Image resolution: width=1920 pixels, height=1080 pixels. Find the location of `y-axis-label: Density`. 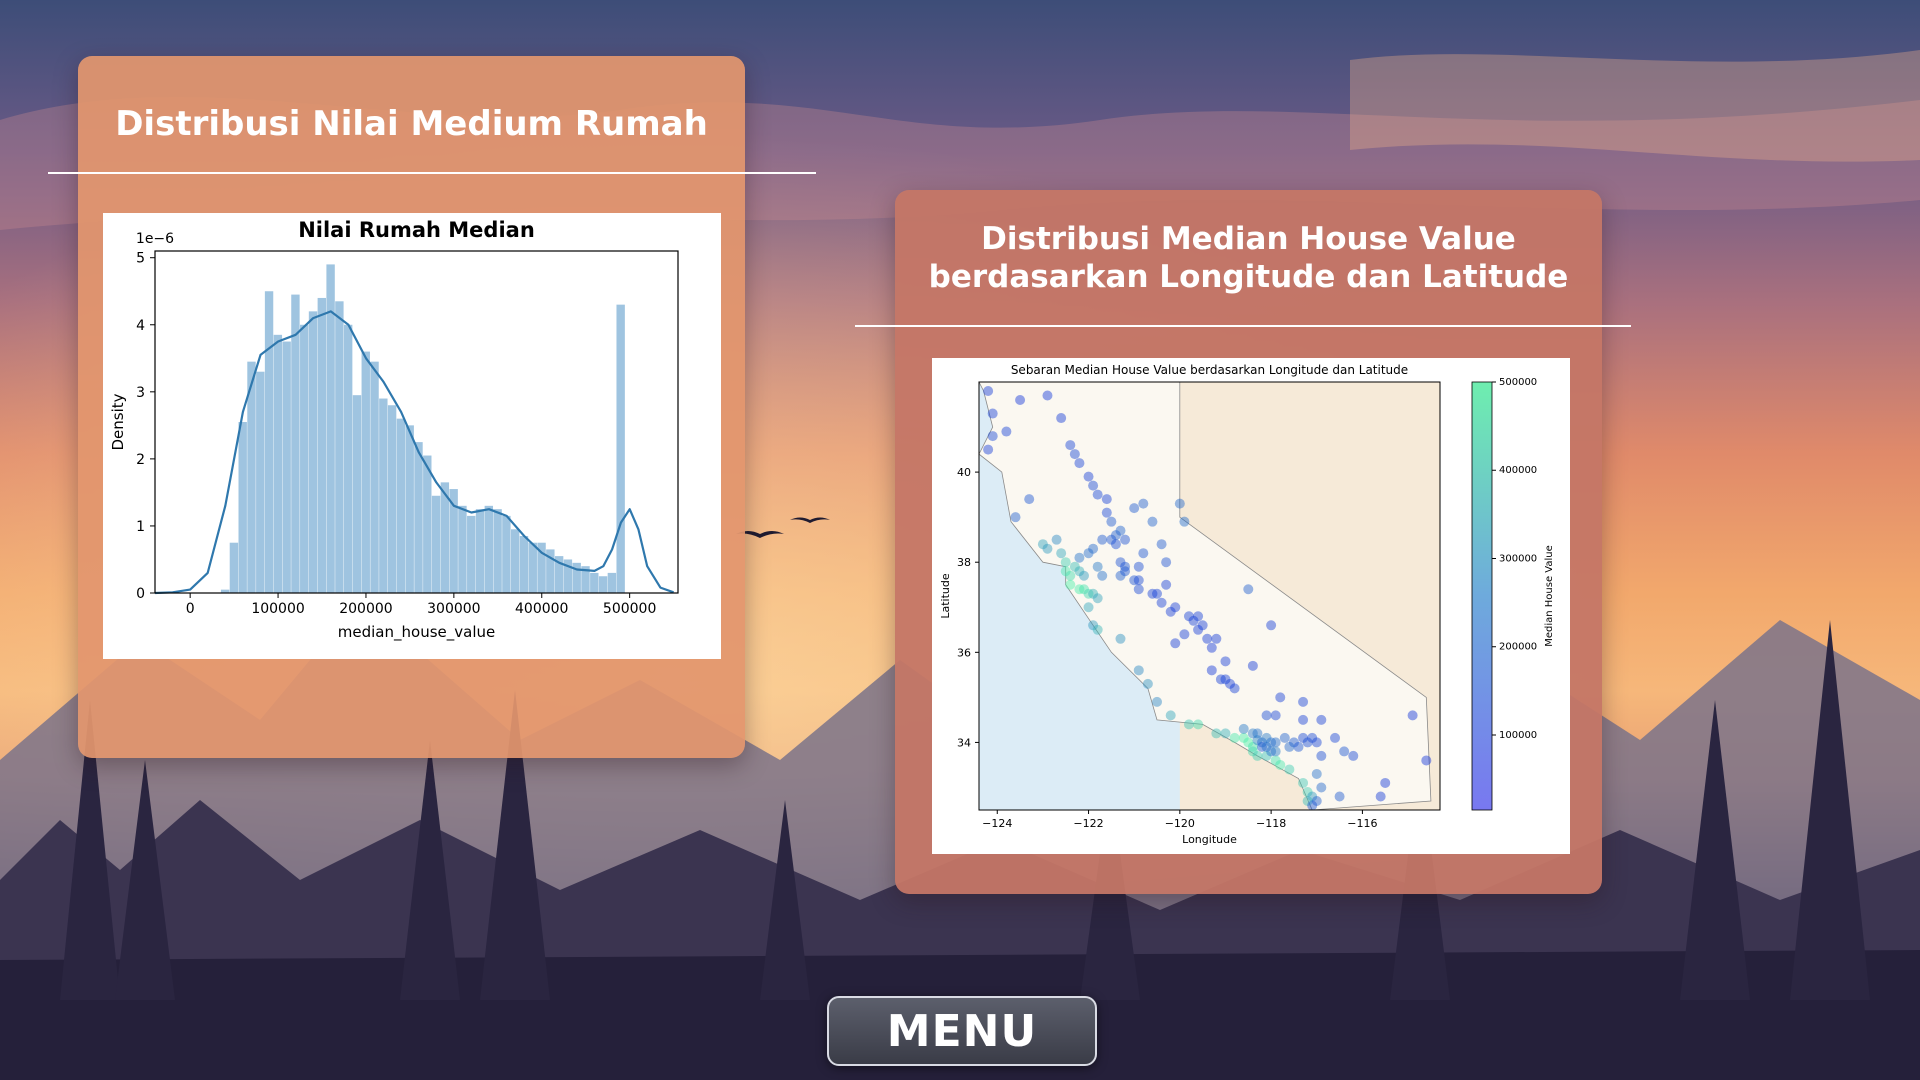

y-axis-label: Density is located at coordinates (118, 421).